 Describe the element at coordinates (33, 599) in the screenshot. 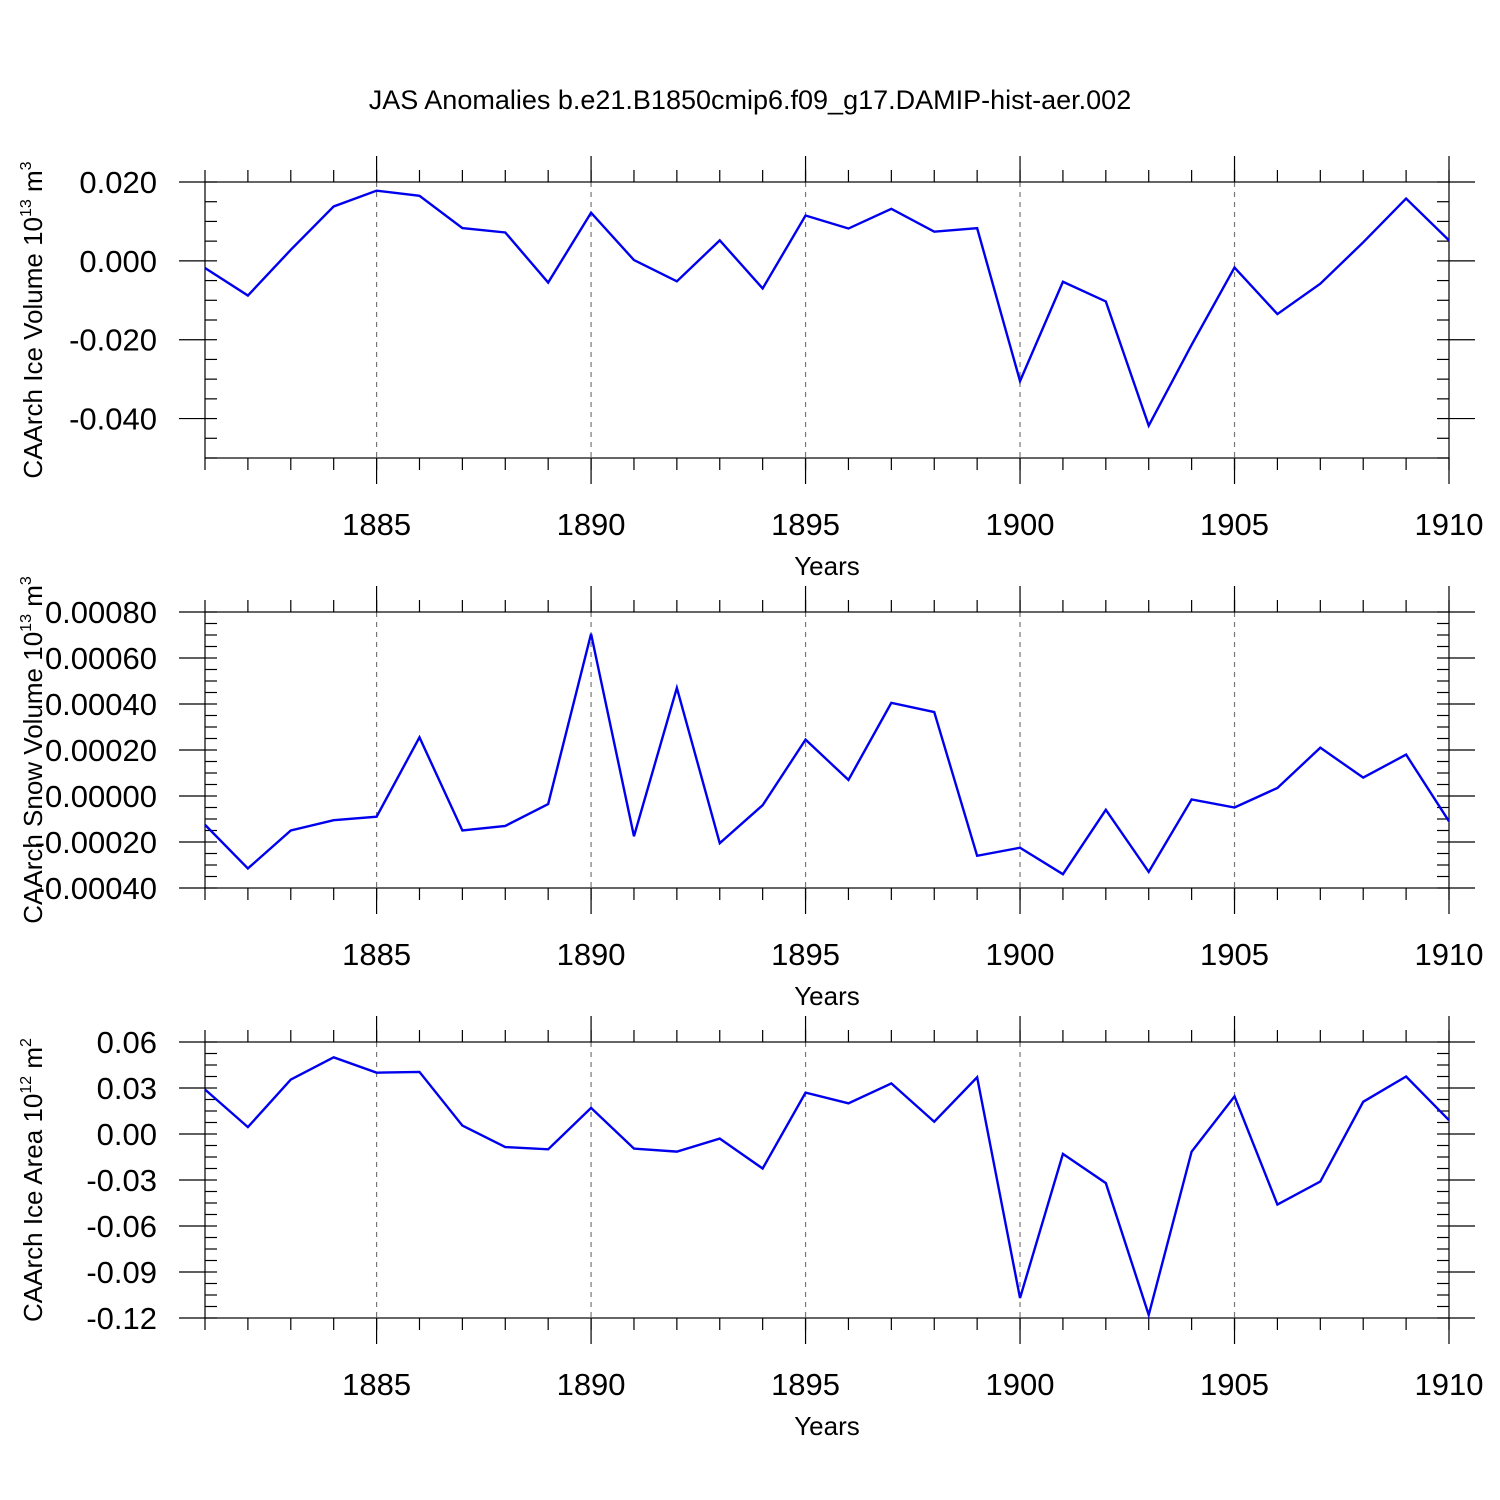

I see `panel-2-y-axis-label-part: m` at that location.